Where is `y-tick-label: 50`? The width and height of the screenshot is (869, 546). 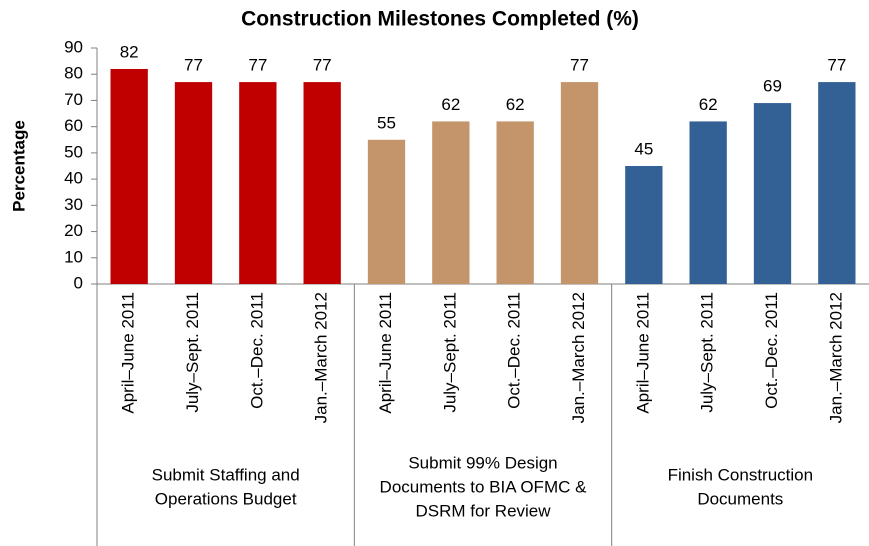 y-tick-label: 50 is located at coordinates (73, 151).